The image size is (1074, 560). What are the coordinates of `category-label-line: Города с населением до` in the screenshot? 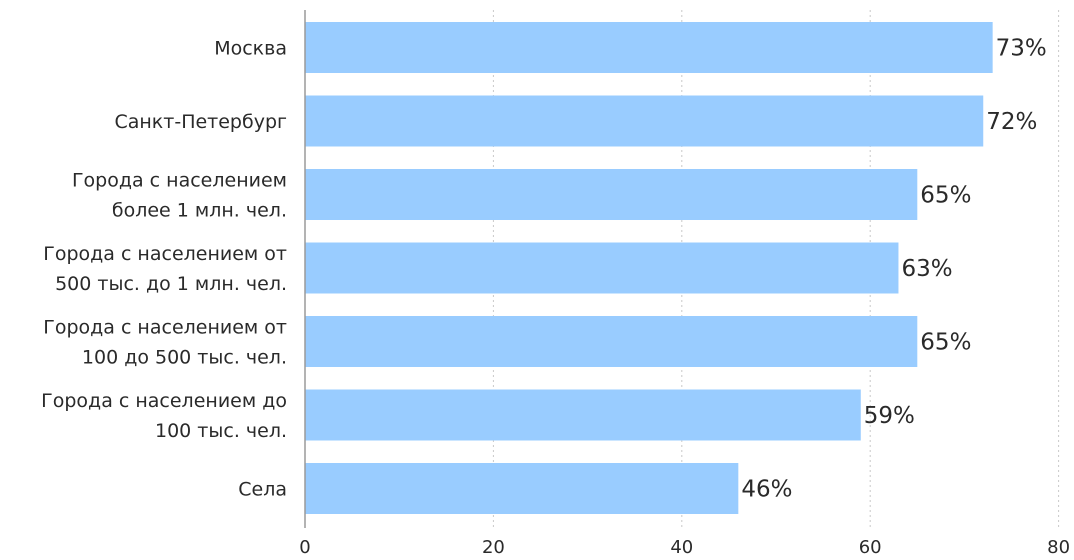 It's located at (164, 401).